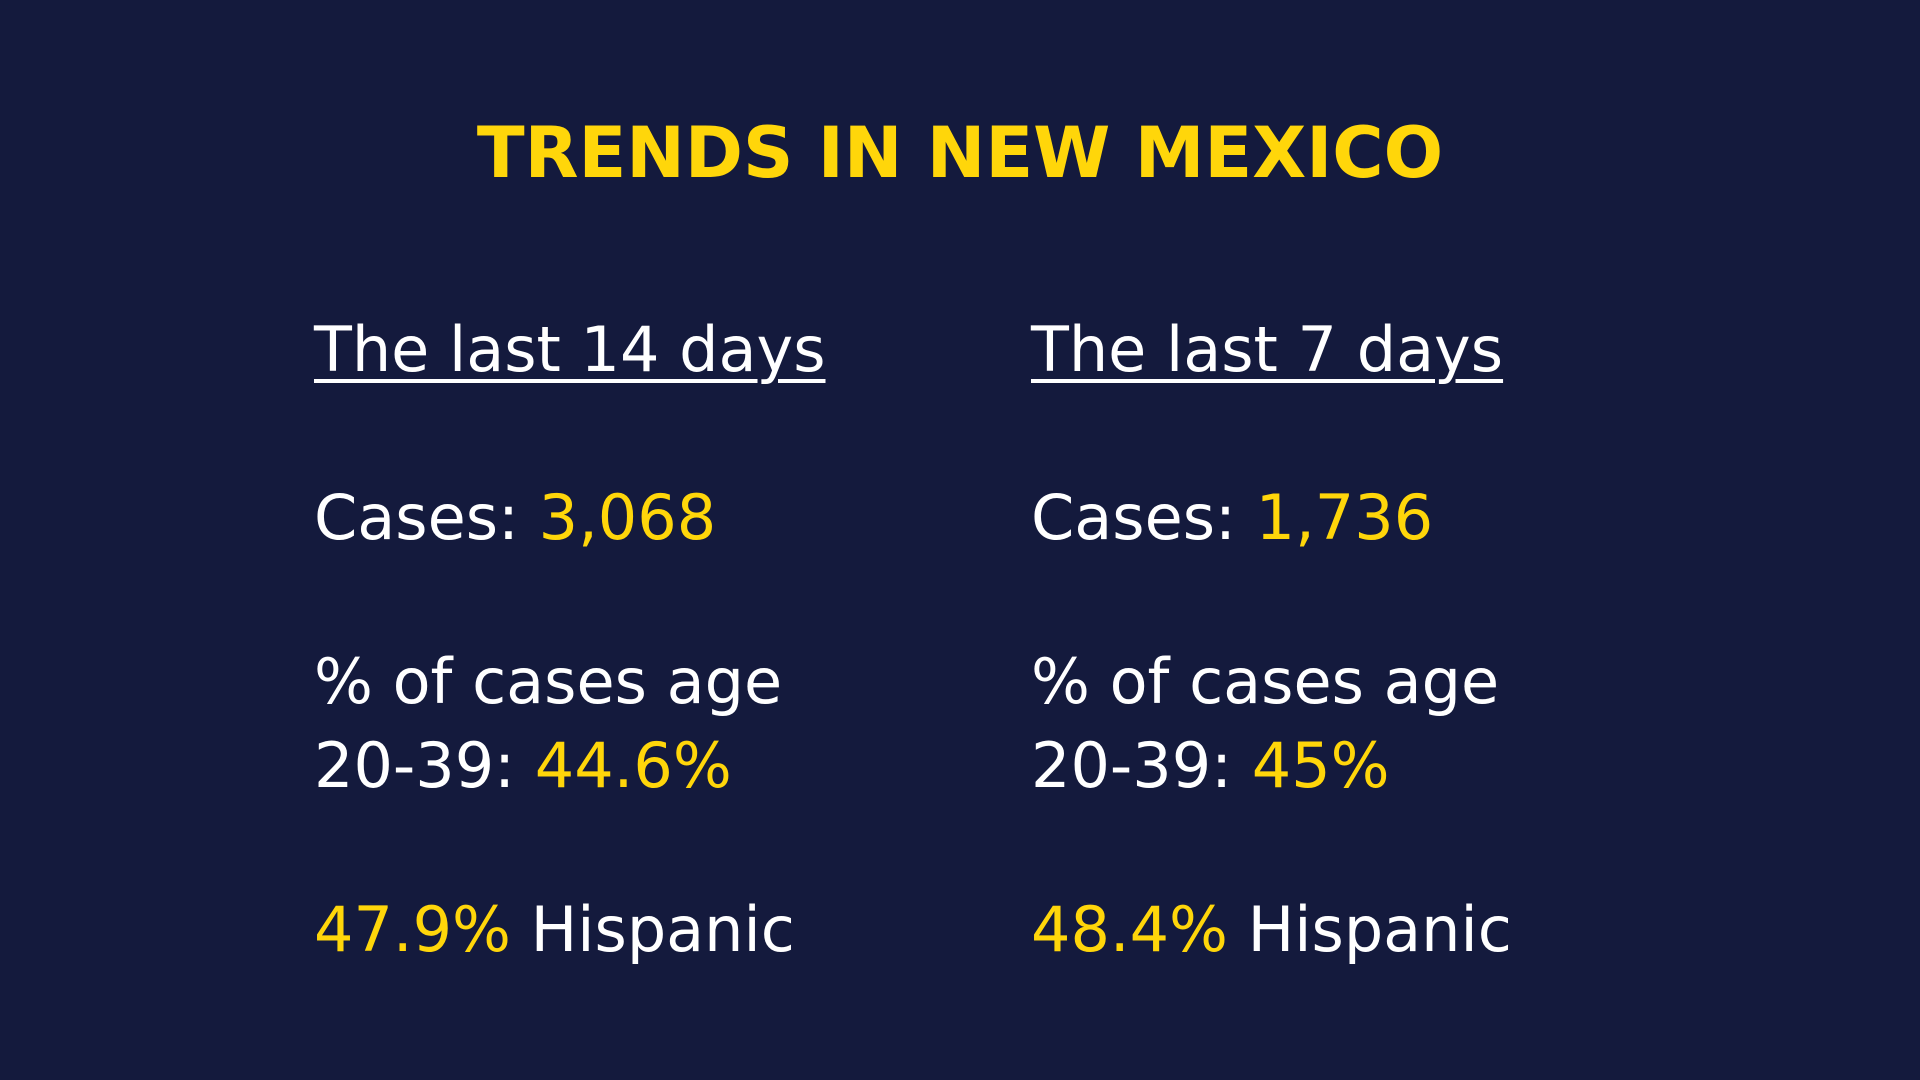  I want to click on hispanic-stat: 47.9% Hispanic, so click(654, 930).